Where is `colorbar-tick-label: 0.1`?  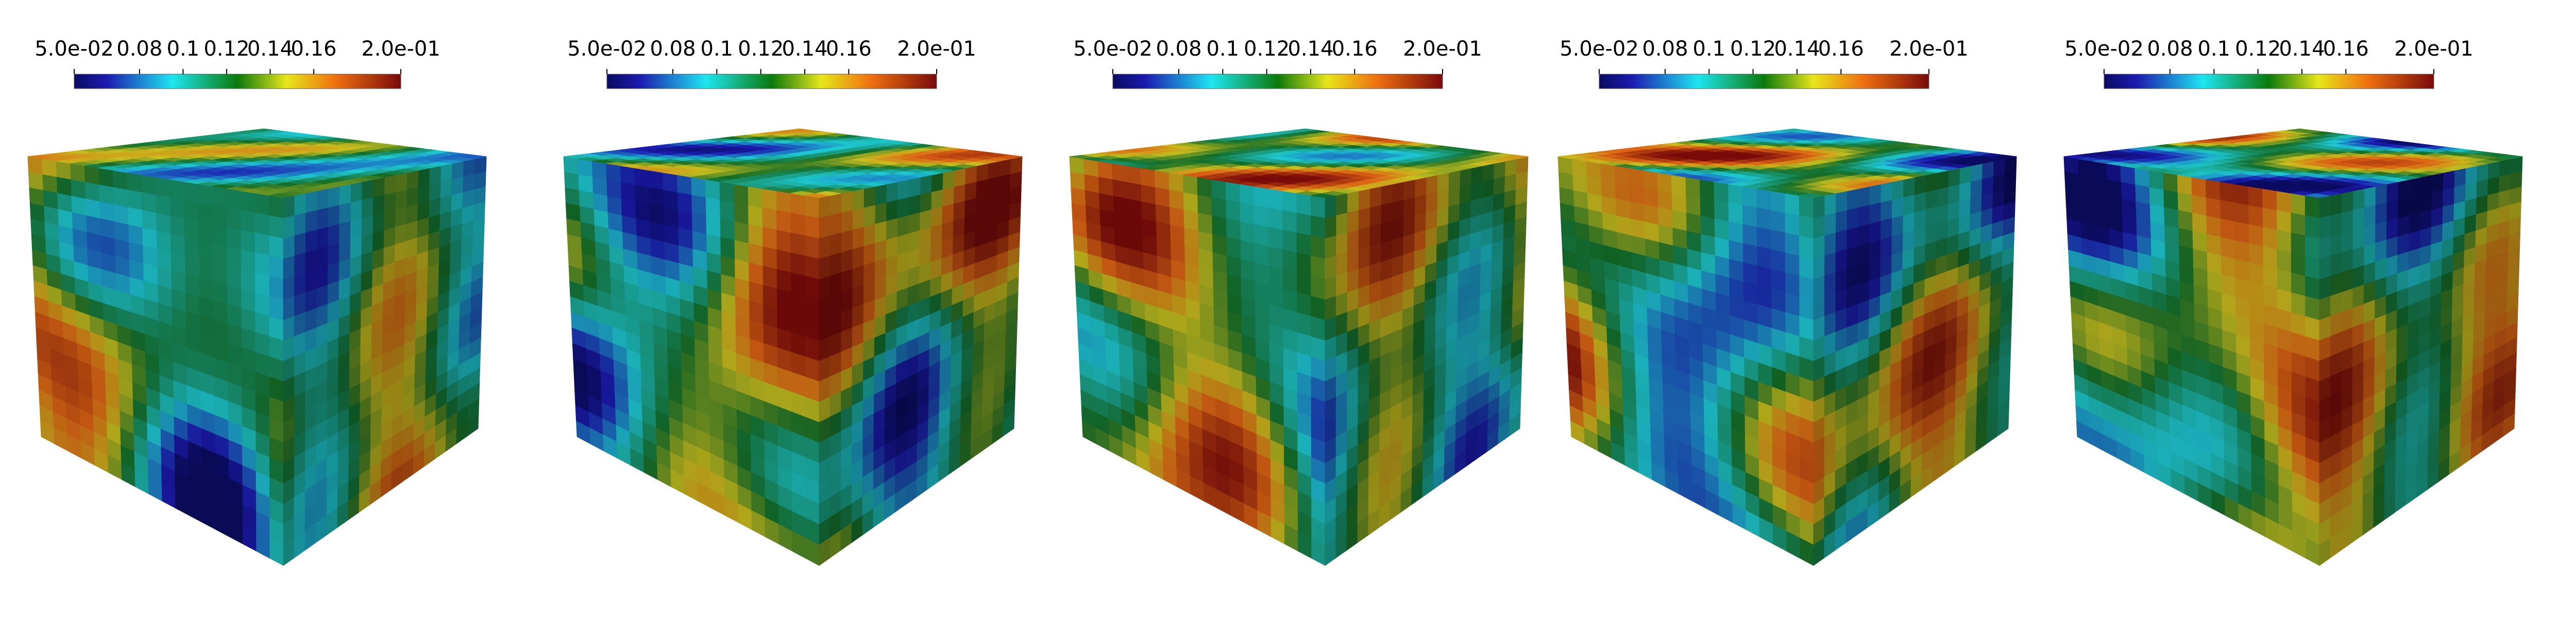 colorbar-tick-label: 0.1 is located at coordinates (2214, 49).